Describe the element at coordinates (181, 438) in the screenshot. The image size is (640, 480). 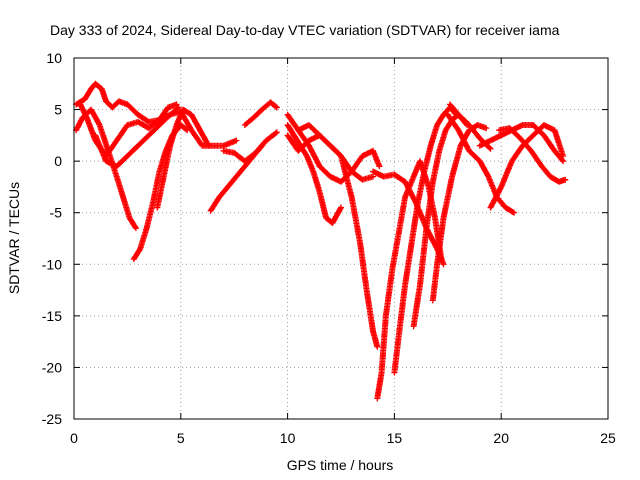
I see `x-tick-label: 5` at that location.